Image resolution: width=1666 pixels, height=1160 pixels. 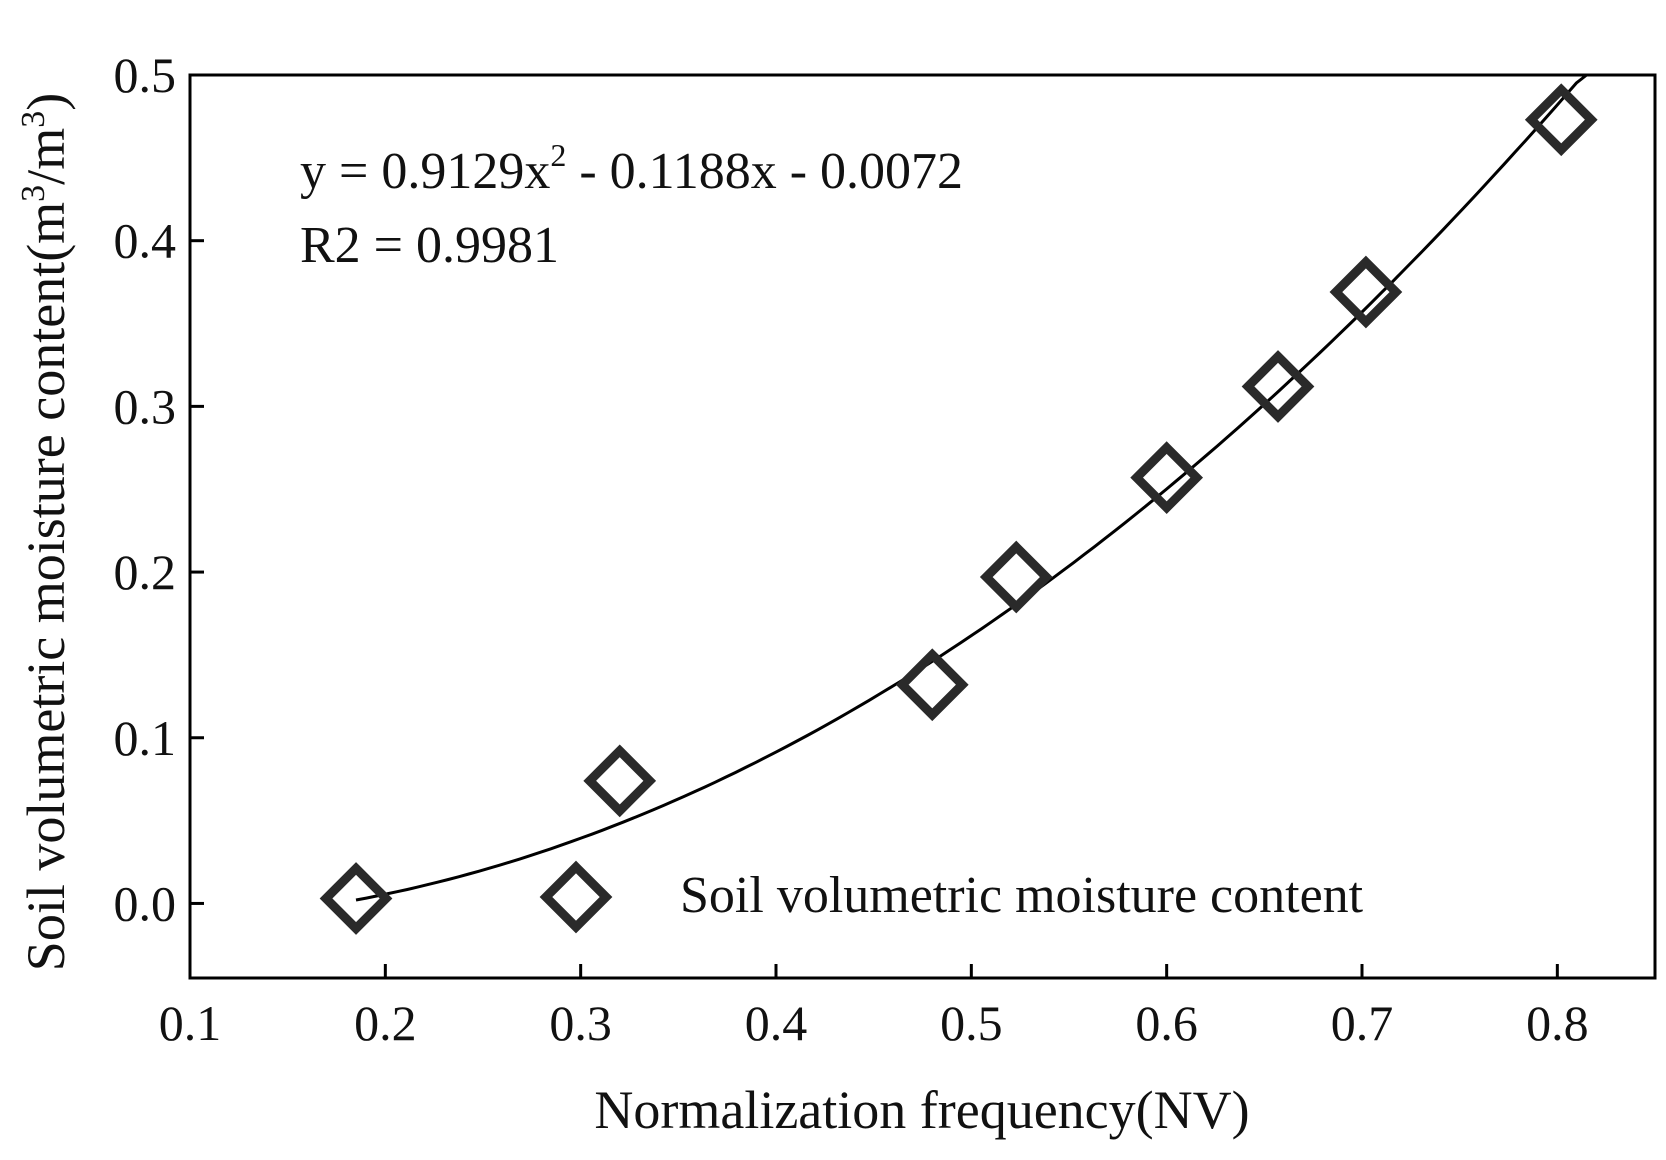 I want to click on y-tick-label: 0.3, so click(x=145, y=406).